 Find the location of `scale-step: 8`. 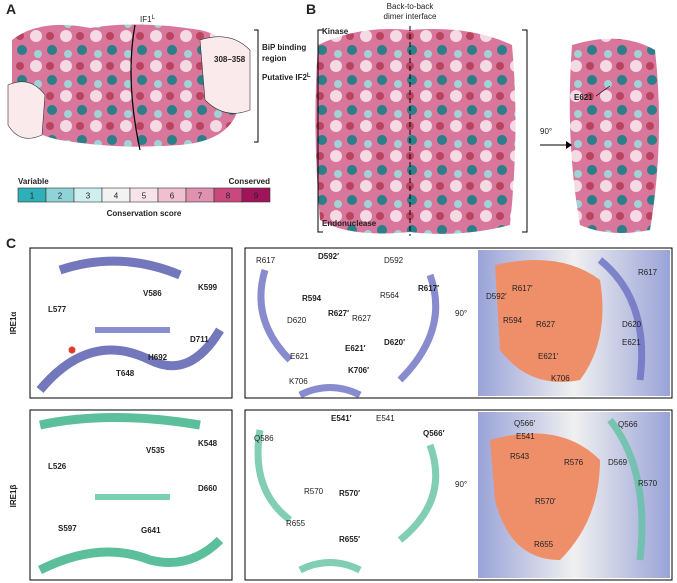

scale-step: 8 is located at coordinates (228, 196).